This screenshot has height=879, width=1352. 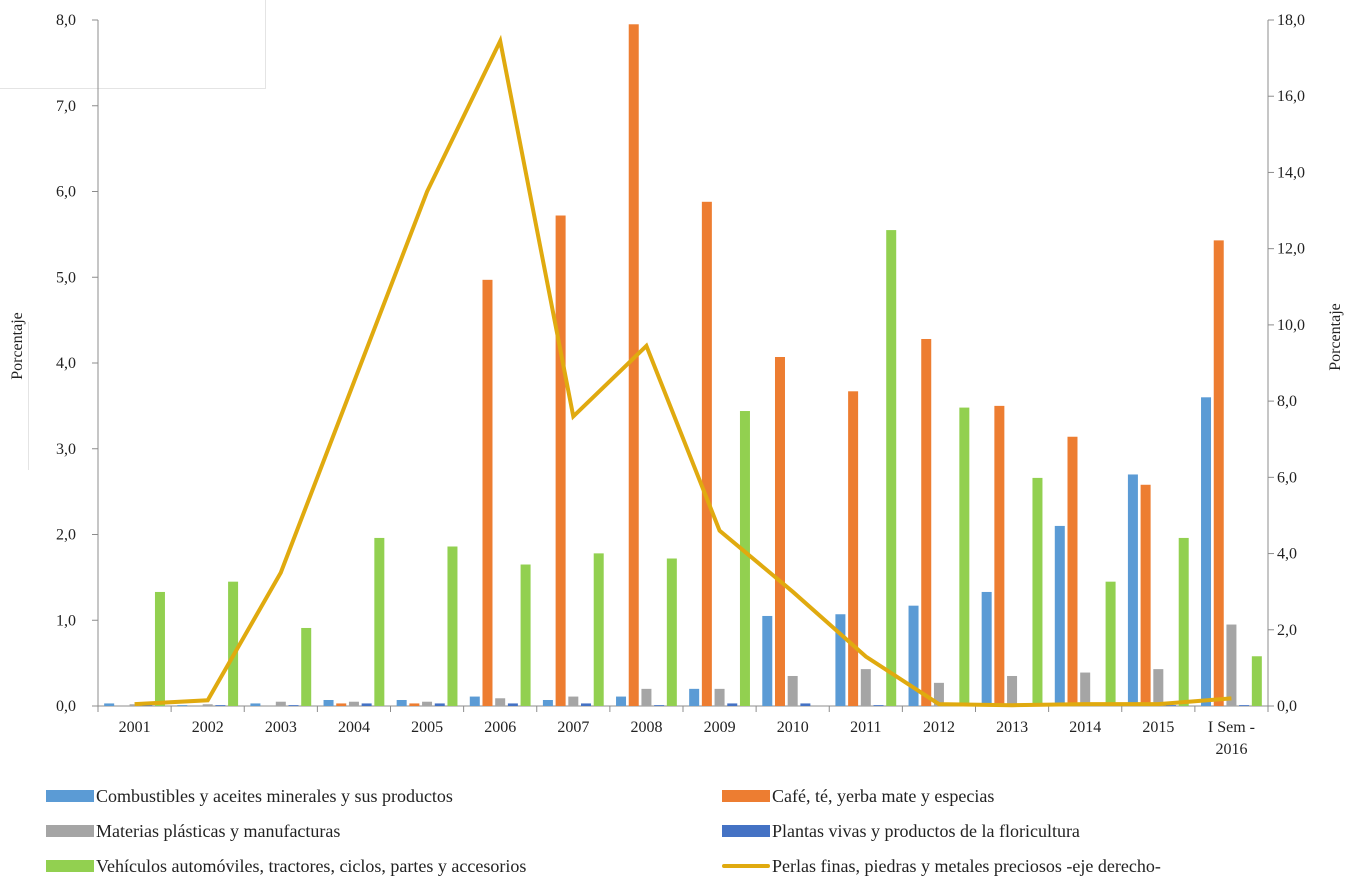 What do you see at coordinates (1012, 727) in the screenshot?
I see `x-tick-label: 2013` at bounding box center [1012, 727].